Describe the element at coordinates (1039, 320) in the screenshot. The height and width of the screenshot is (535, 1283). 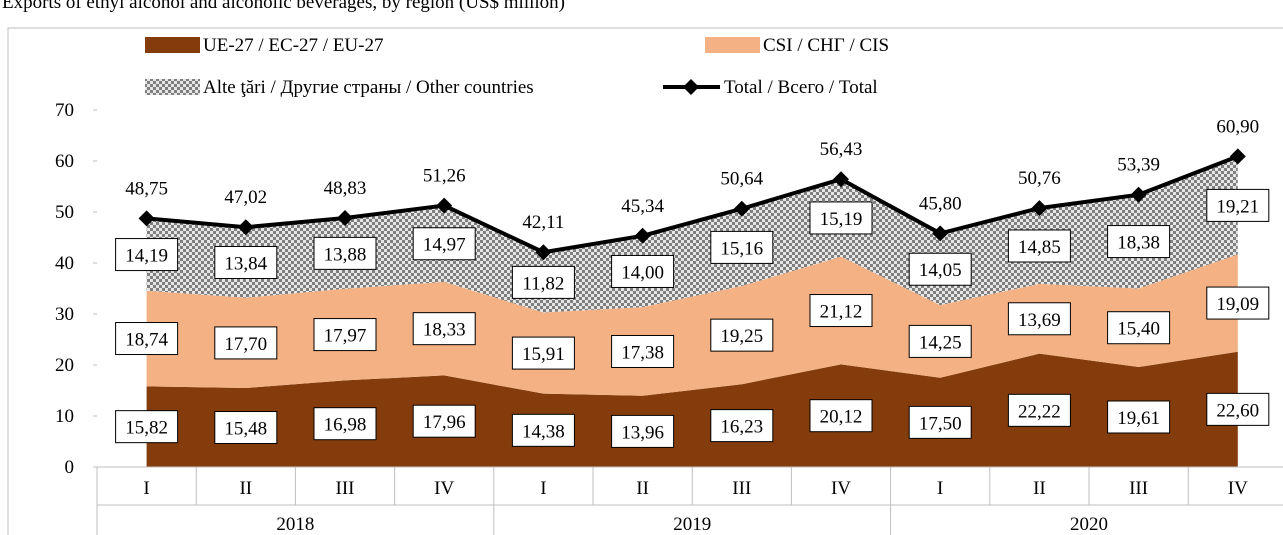
I see `data-label: 13,69` at that location.